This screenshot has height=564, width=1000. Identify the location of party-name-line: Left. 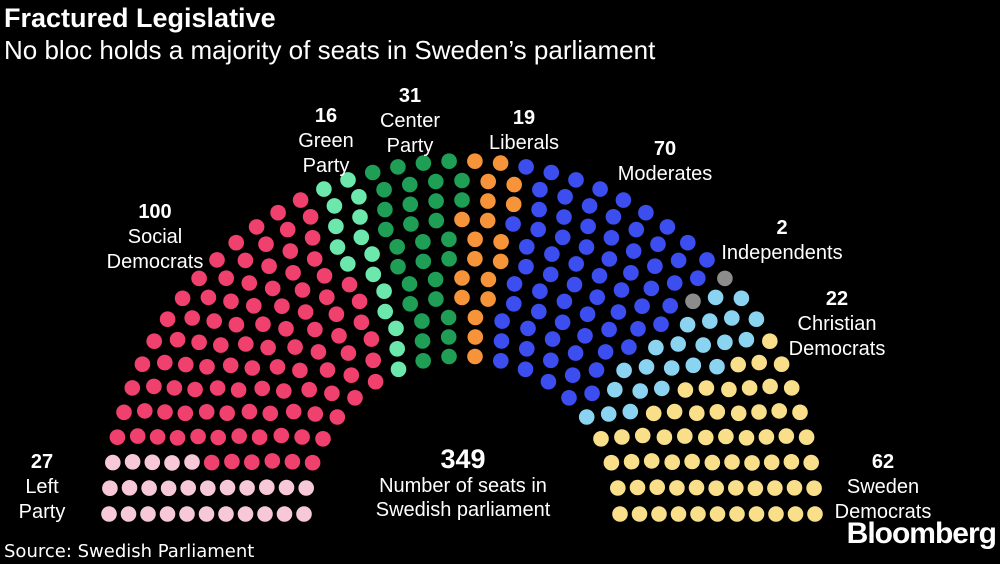
(42, 487).